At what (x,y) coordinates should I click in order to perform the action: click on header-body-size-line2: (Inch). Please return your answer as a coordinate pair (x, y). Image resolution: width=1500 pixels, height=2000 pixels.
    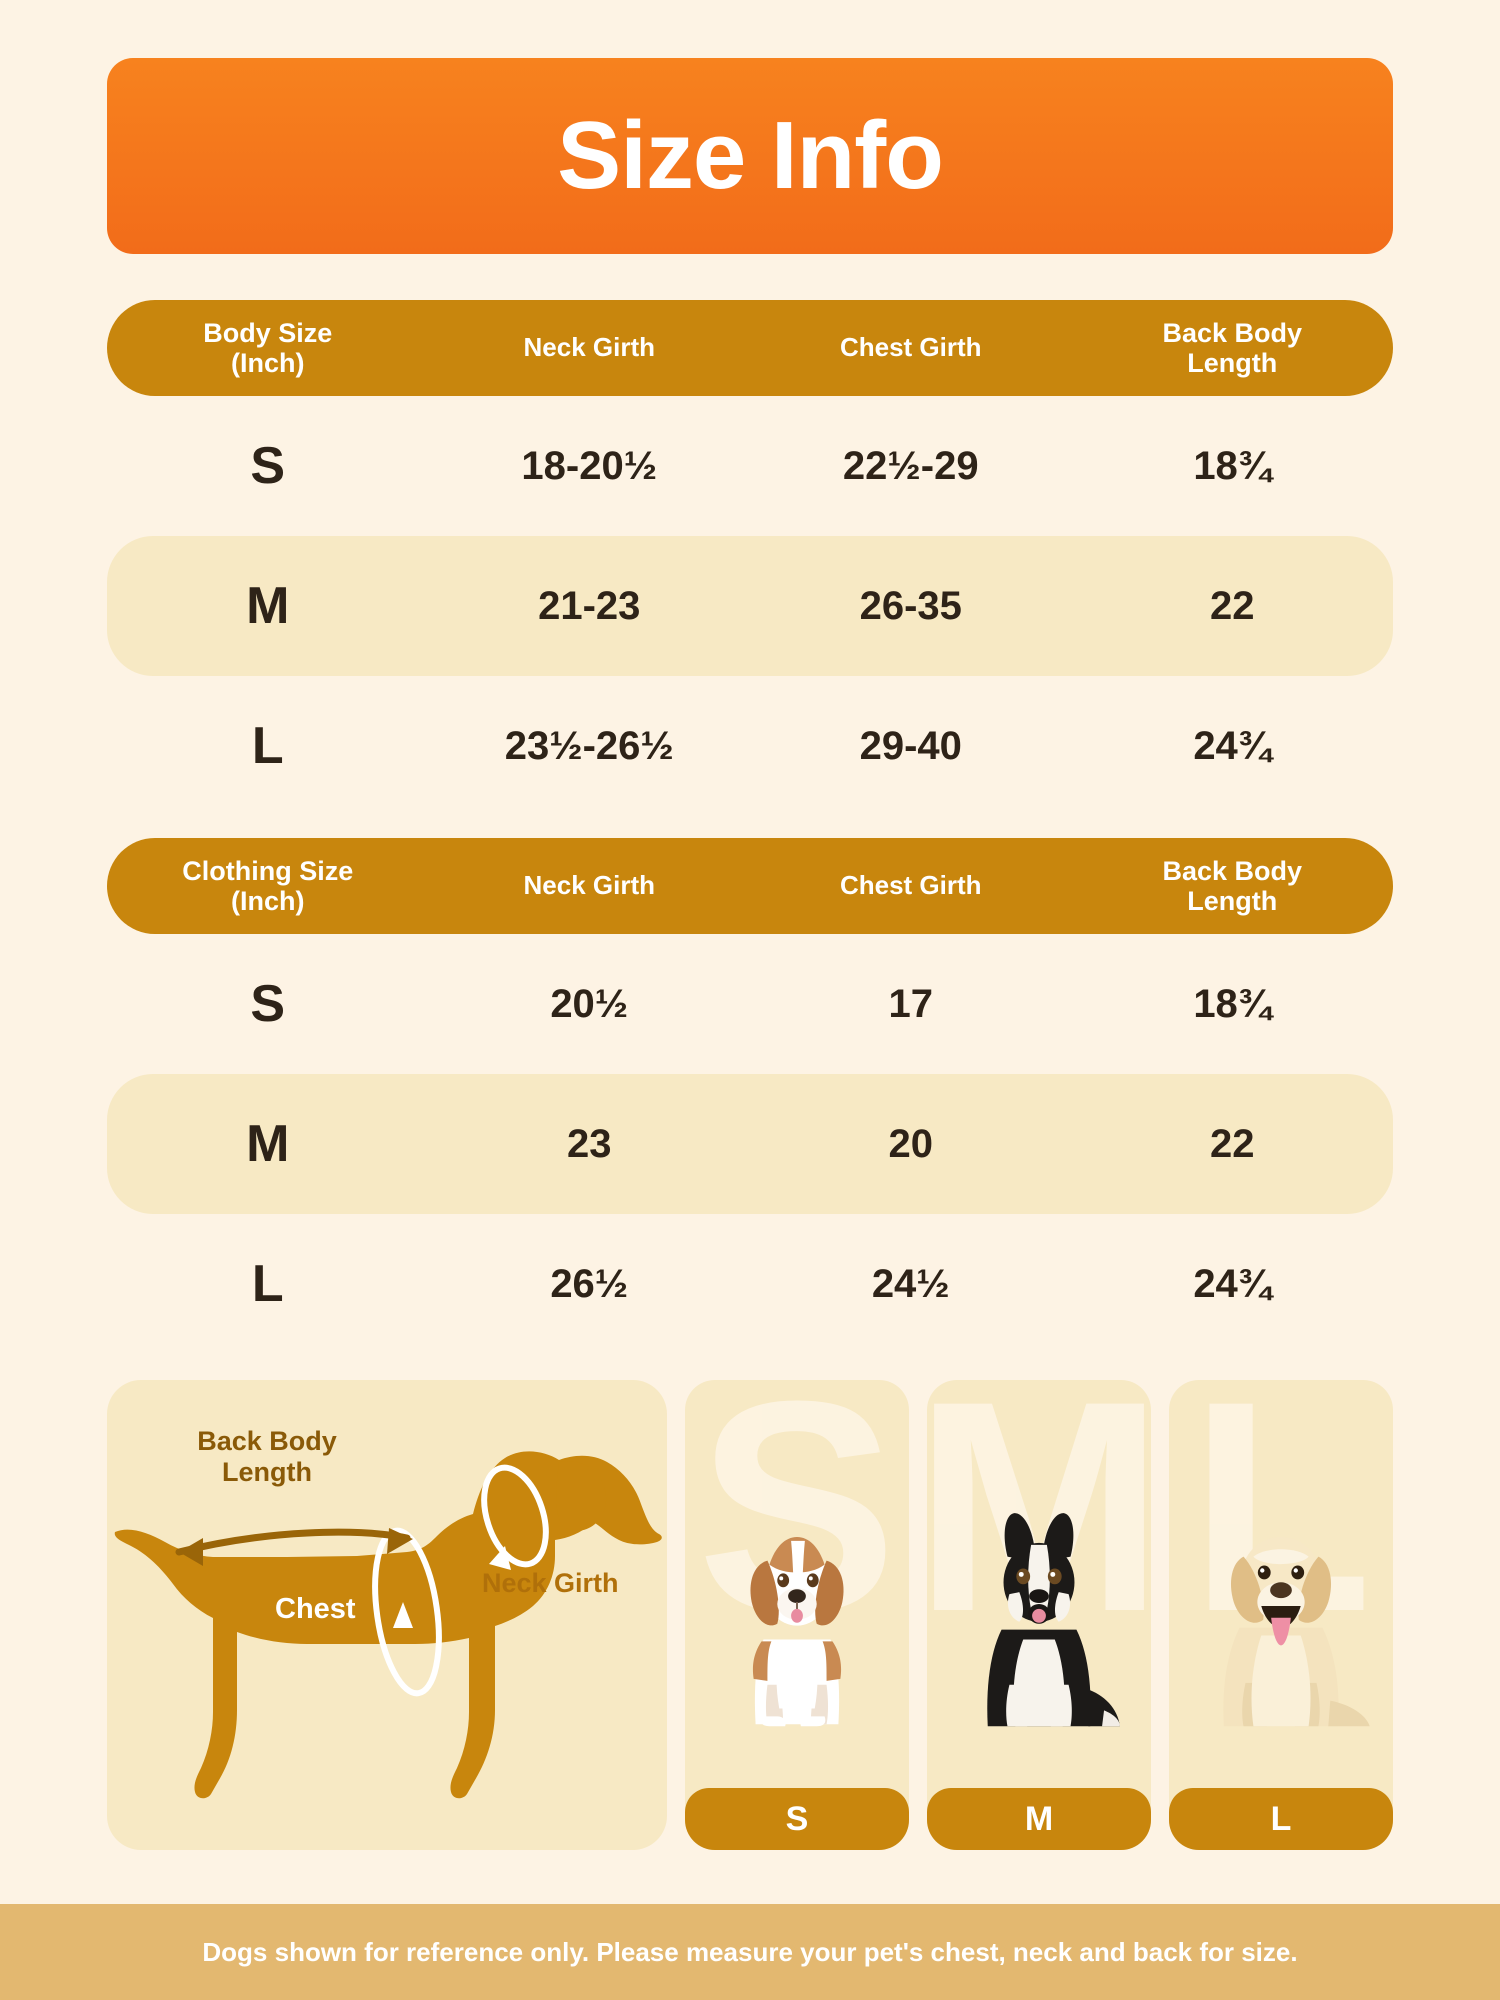
    Looking at the image, I should click on (268, 363).